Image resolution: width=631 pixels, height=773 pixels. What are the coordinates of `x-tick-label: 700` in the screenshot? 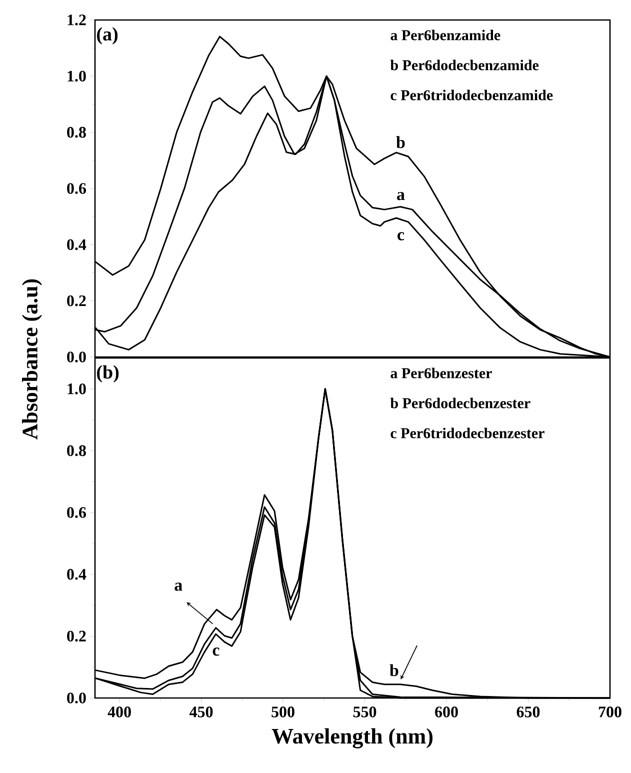 It's located at (610, 712).